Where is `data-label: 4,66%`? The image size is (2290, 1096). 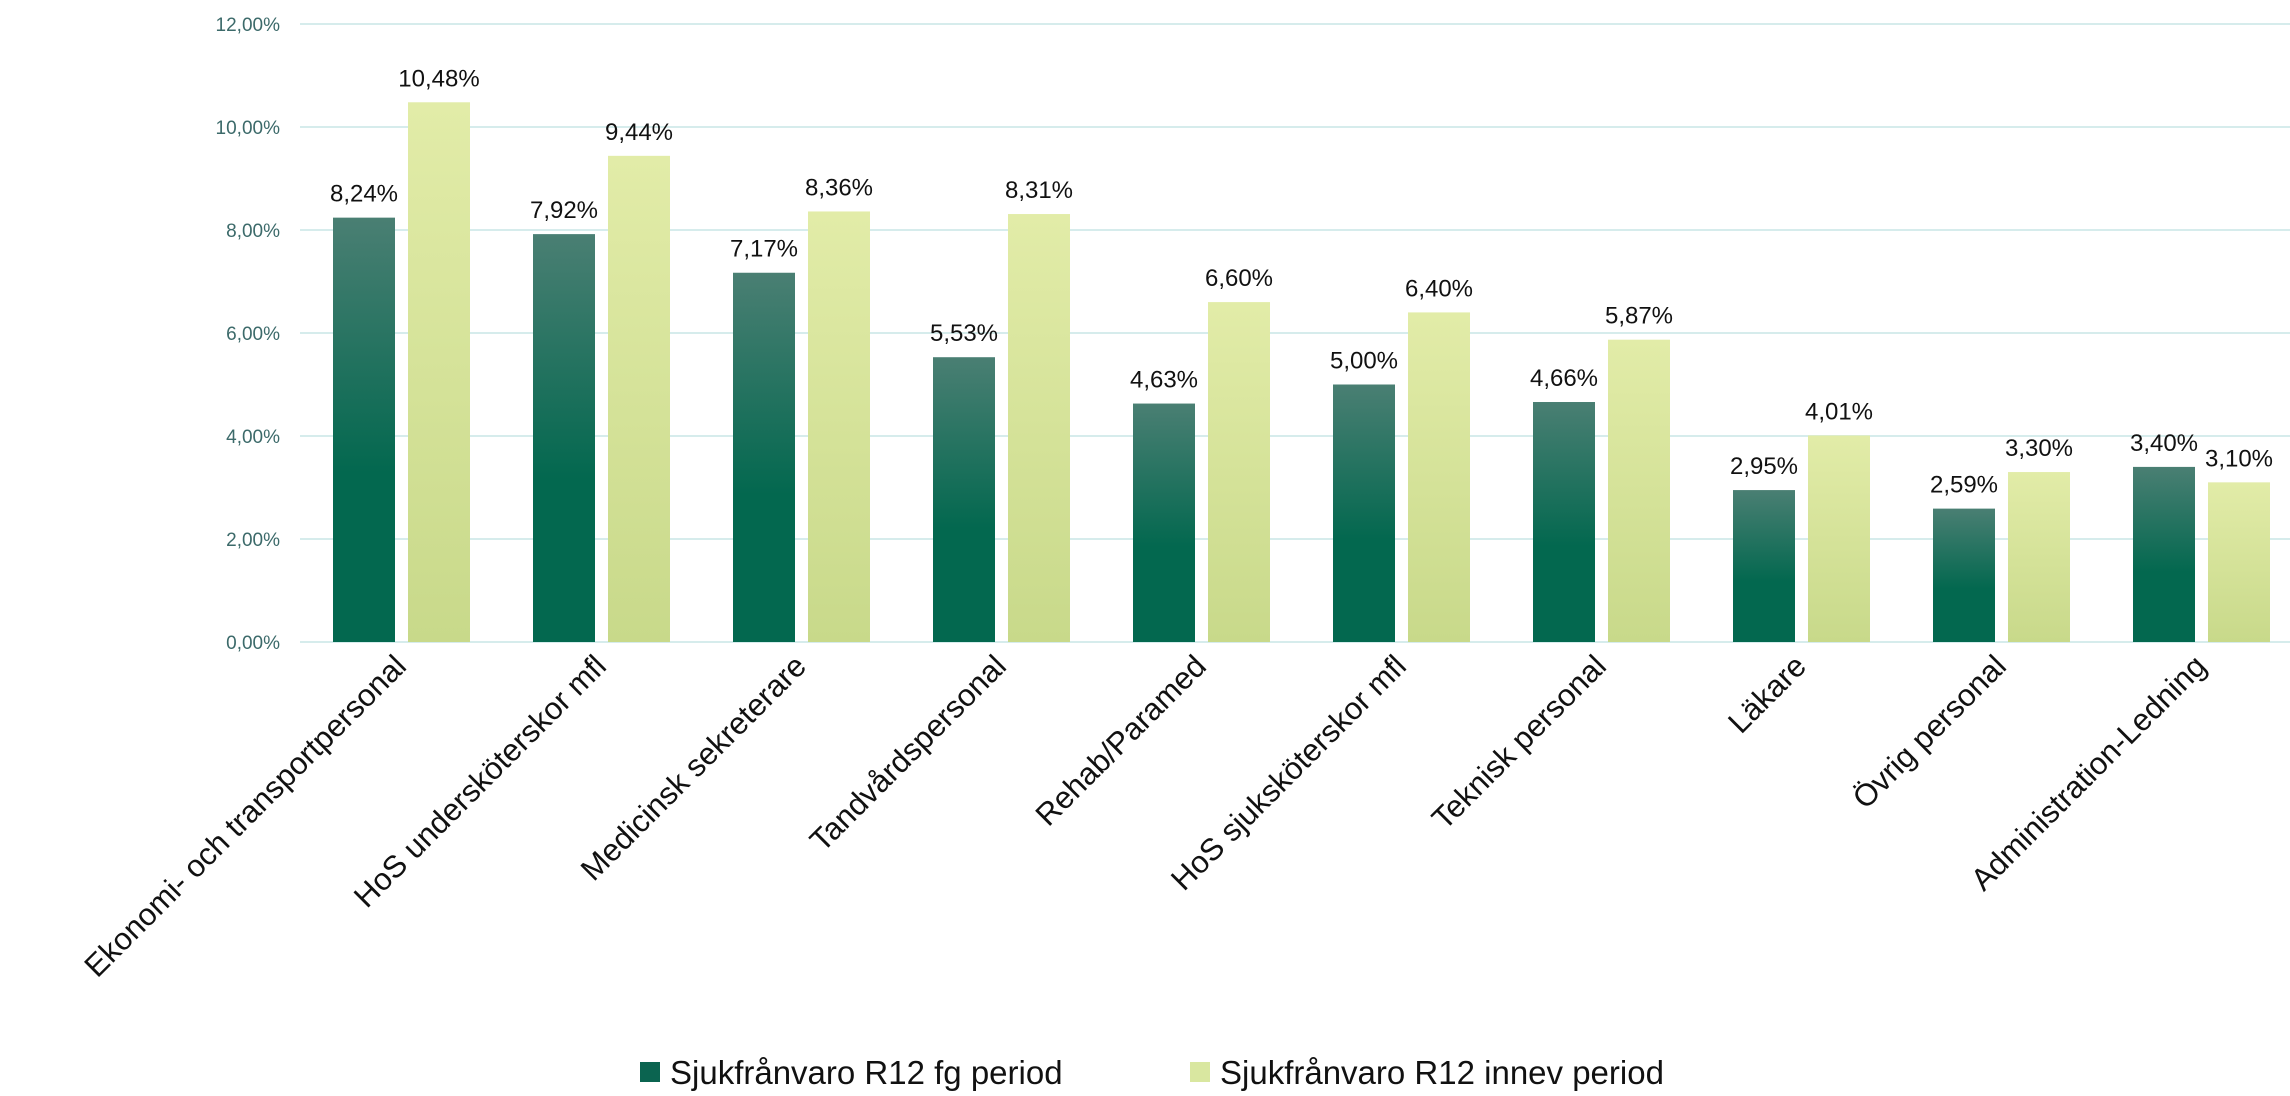
data-label: 4,66% is located at coordinates (1564, 378).